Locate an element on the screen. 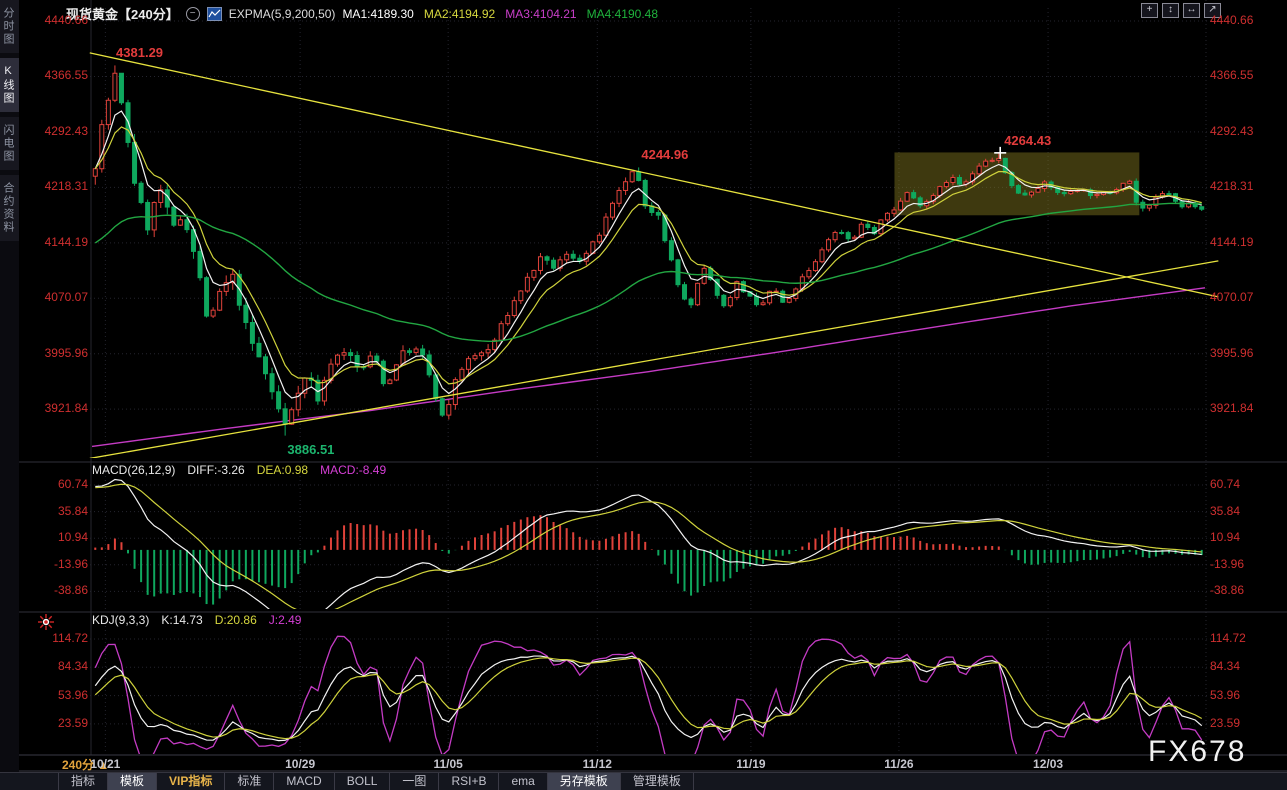  page-title: 现货黄金【240分】 is located at coordinates (122, 14).